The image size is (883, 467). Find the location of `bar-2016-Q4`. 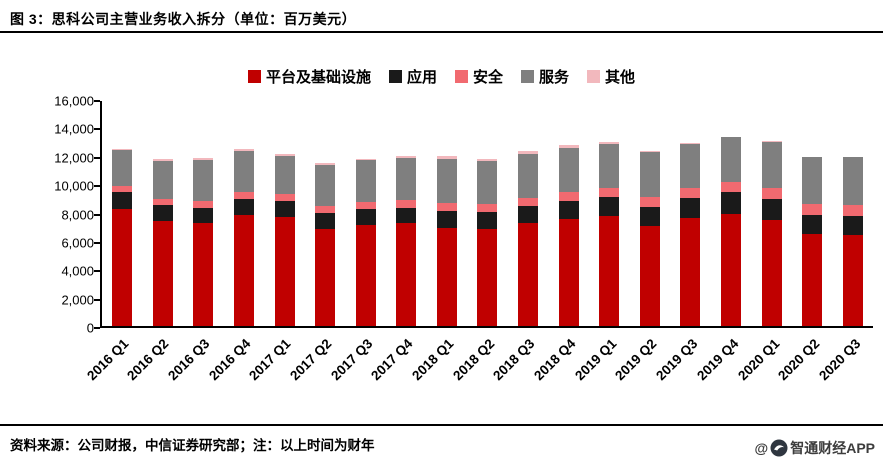

bar-2016-Q4 is located at coordinates (244, 213).